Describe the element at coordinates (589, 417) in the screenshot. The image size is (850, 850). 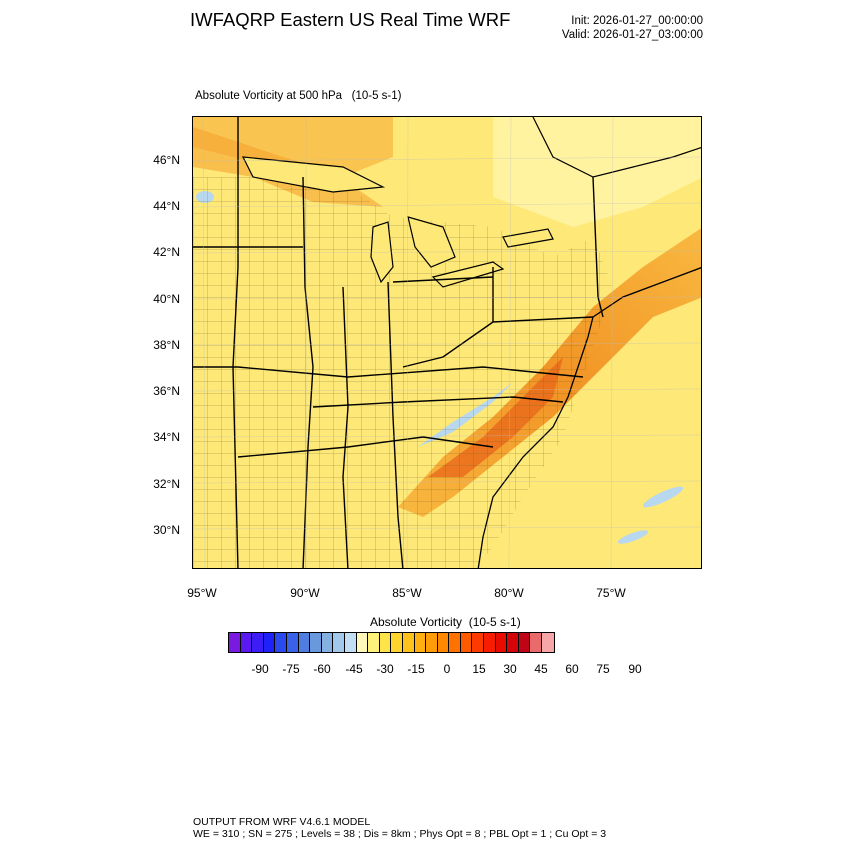
I see `atlantic-coastline` at that location.